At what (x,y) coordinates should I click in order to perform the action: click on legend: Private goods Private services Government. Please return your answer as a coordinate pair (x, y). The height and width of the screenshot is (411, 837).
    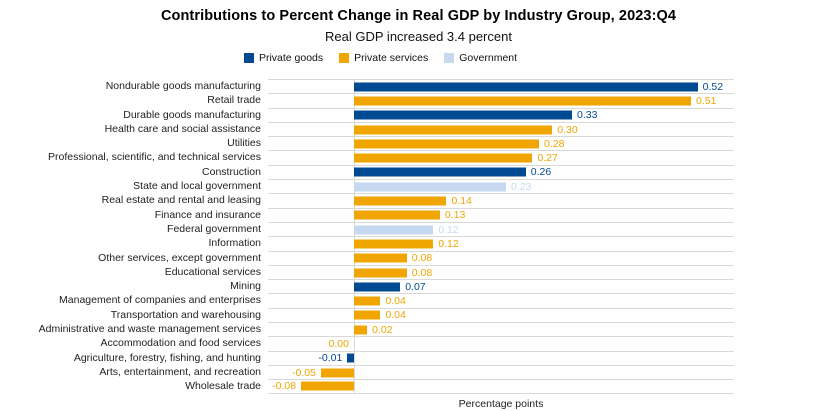
    Looking at the image, I should click on (399, 58).